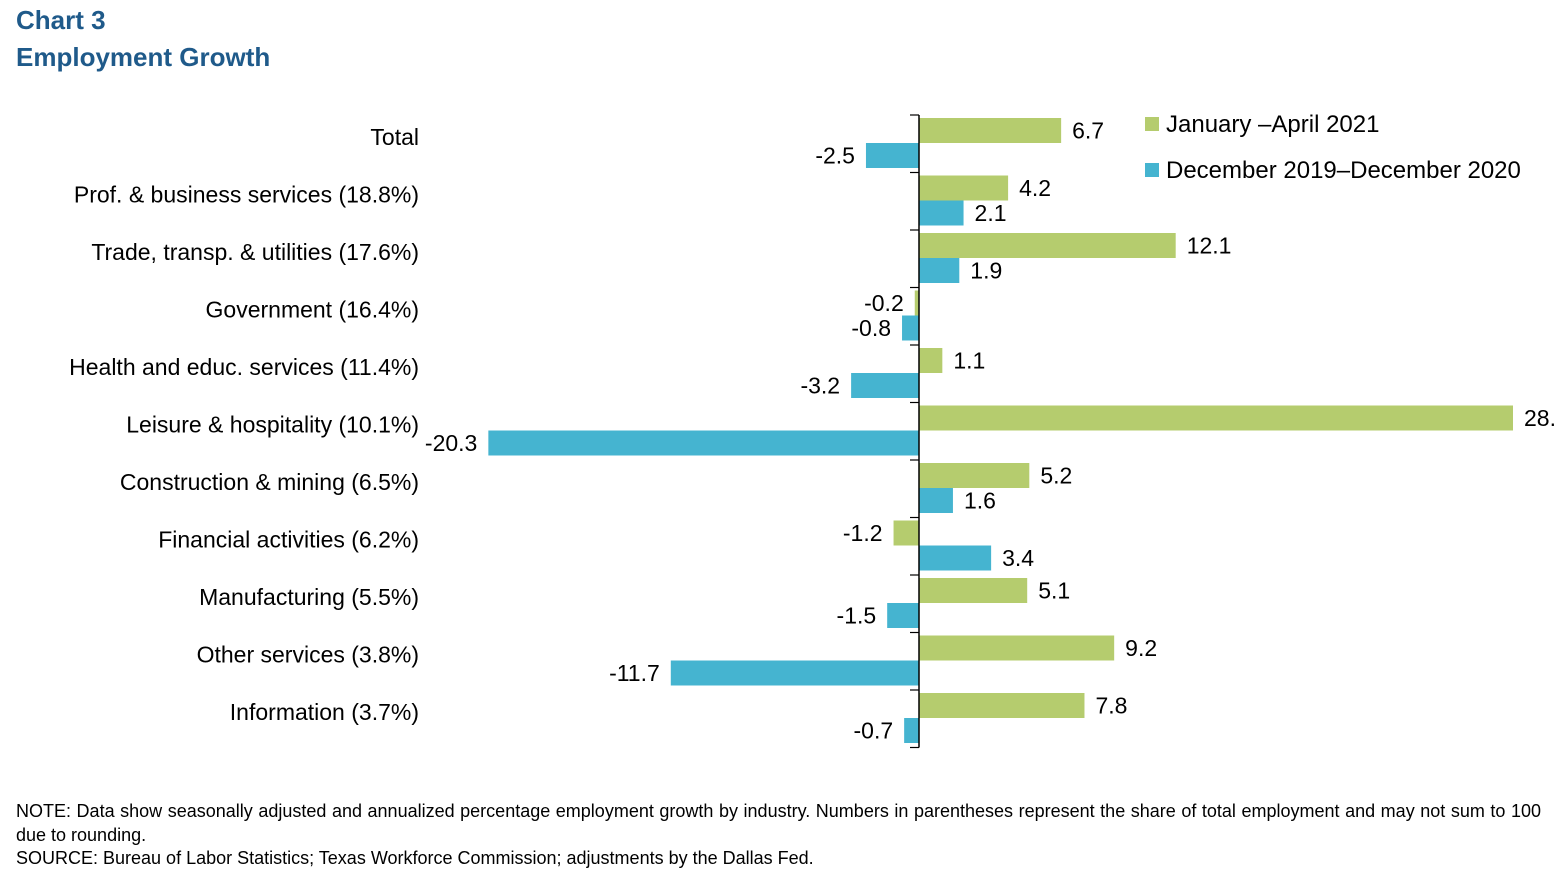 The width and height of the screenshot is (1556, 882). What do you see at coordinates (324, 712) in the screenshot?
I see `category-label: Information (3.7%)` at bounding box center [324, 712].